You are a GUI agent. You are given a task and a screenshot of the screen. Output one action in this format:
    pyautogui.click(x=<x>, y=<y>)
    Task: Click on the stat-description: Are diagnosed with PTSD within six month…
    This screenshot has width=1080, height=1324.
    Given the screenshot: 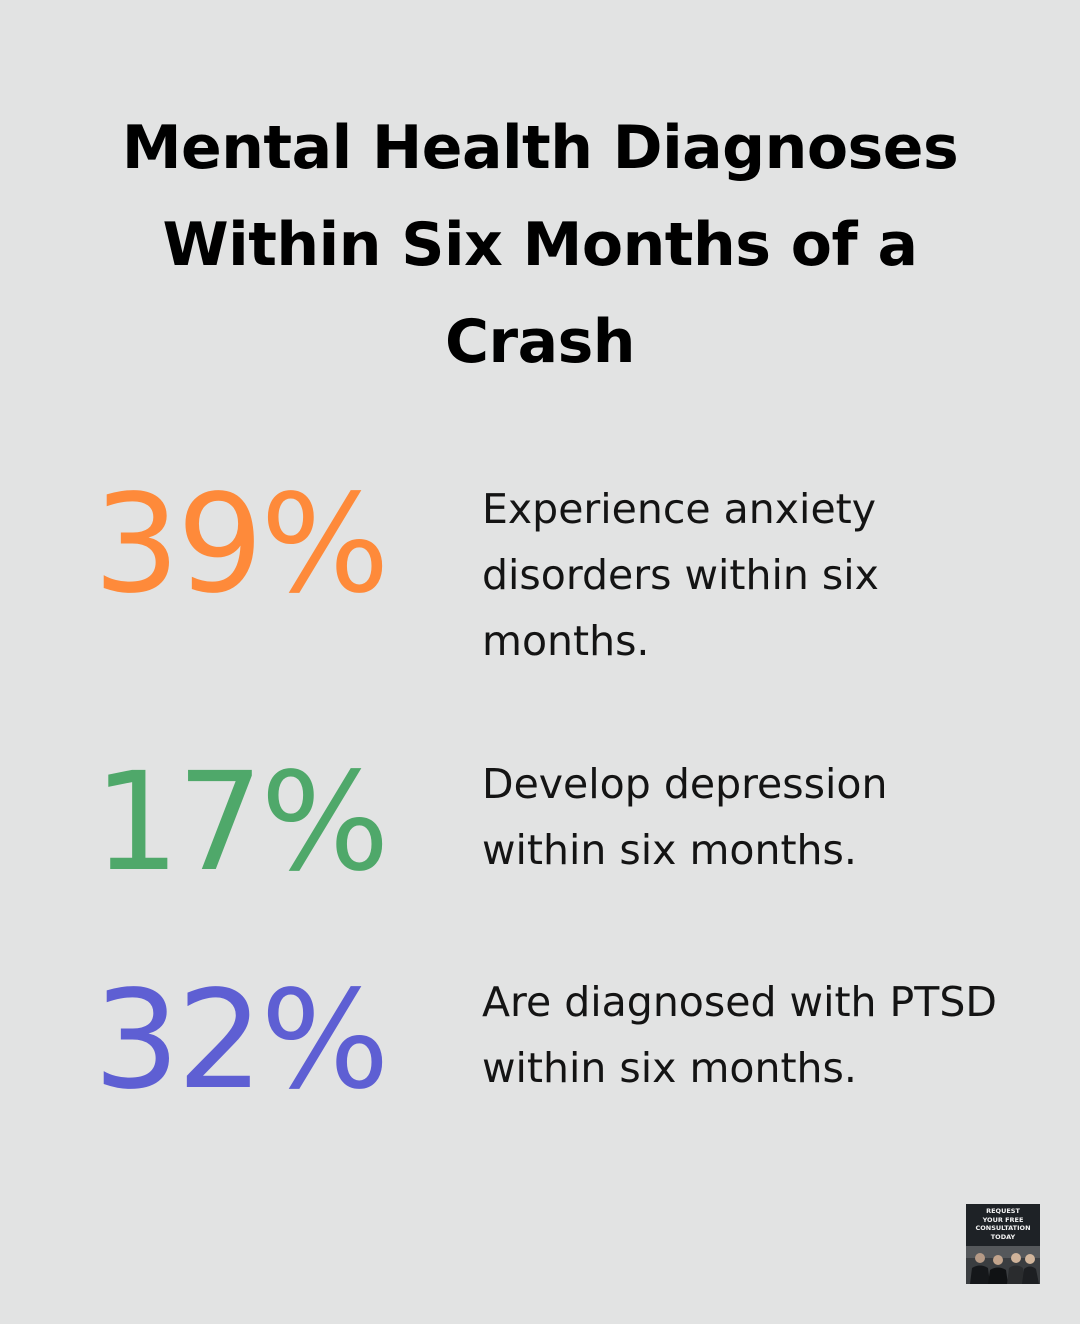 What is the action you would take?
    pyautogui.click(x=739, y=1035)
    